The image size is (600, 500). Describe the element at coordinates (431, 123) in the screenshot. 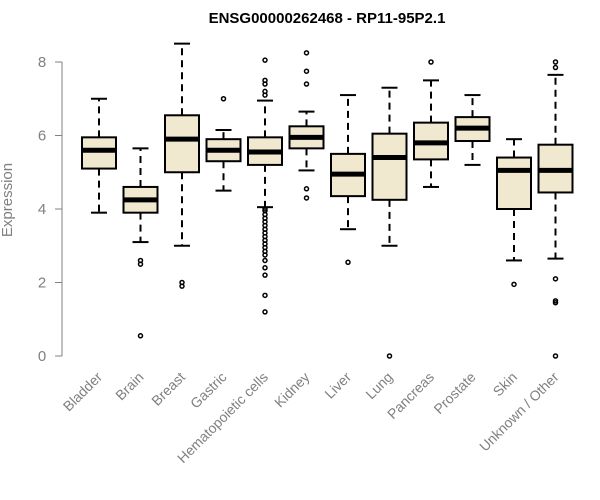

I see `box-pancreas` at that location.